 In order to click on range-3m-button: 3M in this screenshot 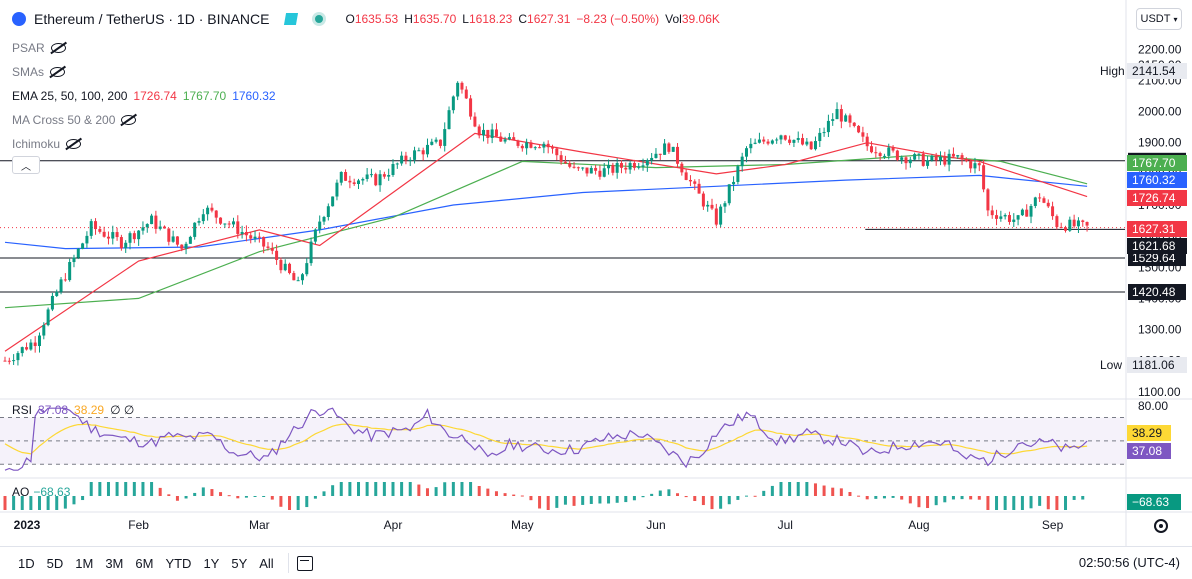, I will do `click(114, 563)`.